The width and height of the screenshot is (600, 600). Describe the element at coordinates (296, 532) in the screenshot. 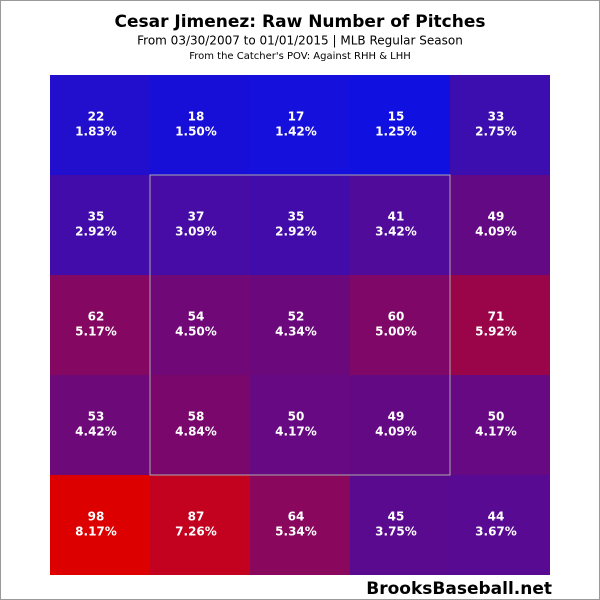

I see `cell-percent: 5.34%` at that location.